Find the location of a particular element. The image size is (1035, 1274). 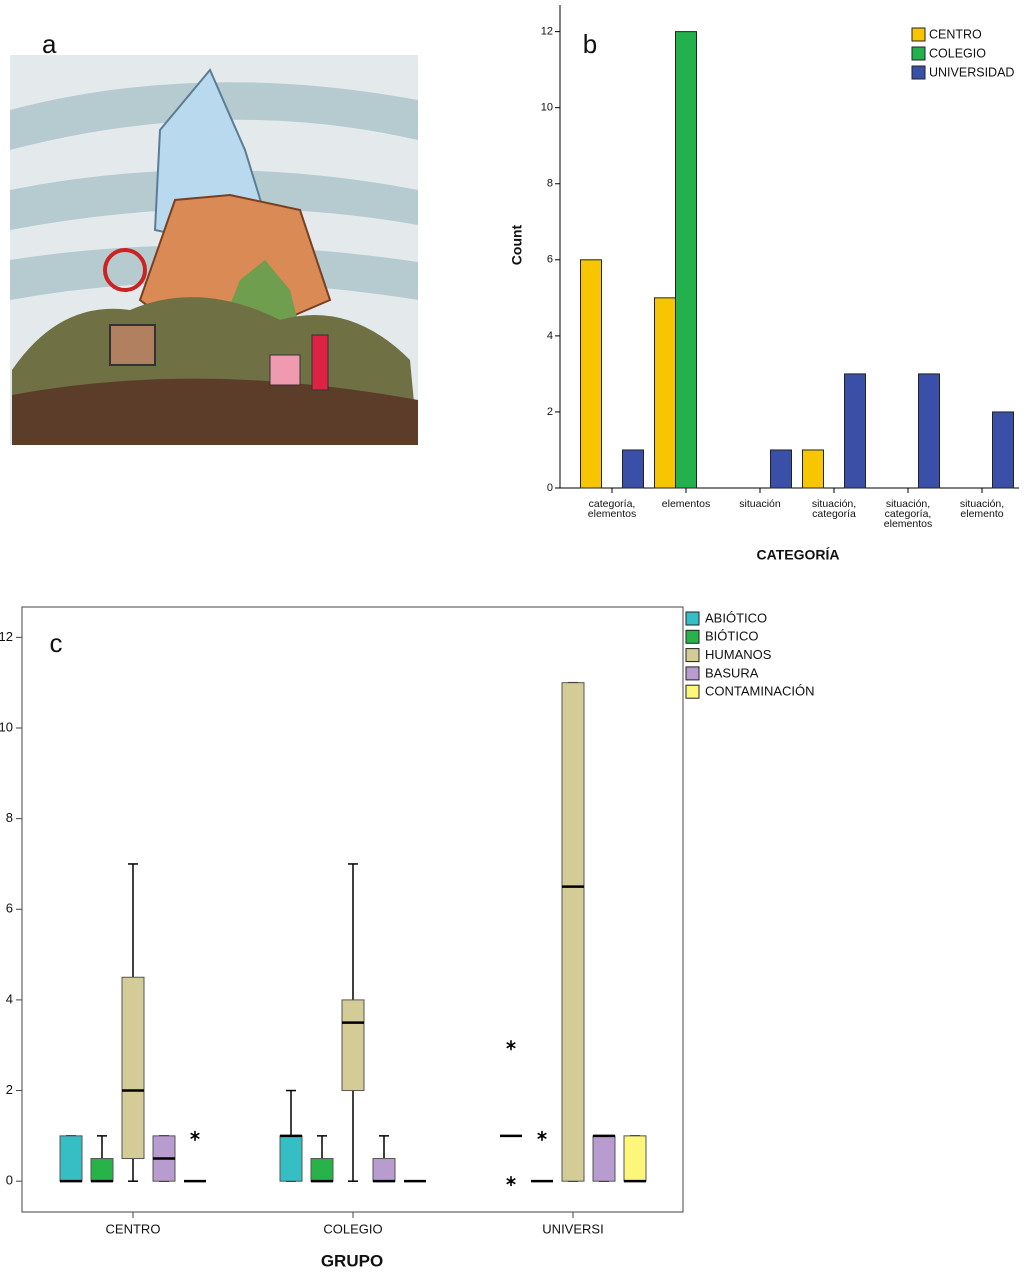

legend-label: UNIVERSIDAD is located at coordinates (971, 72).